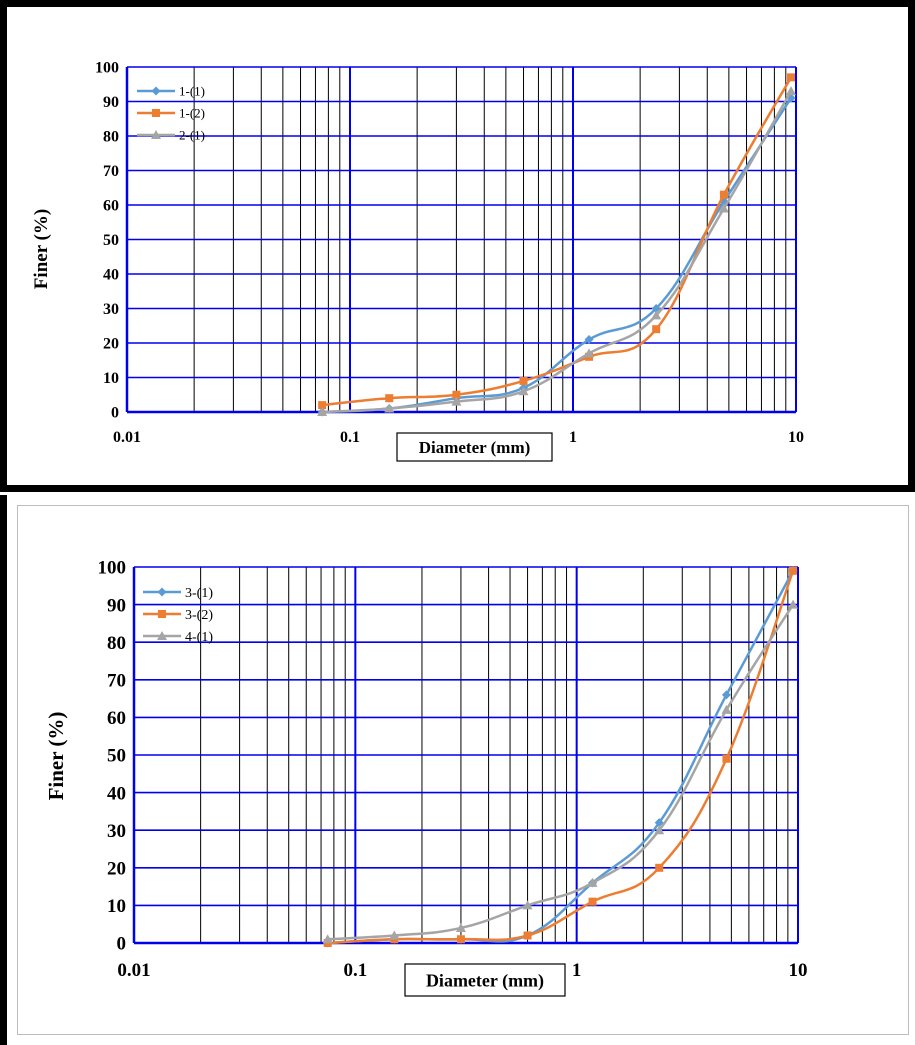  I want to click on legend-label: 1-(2), so click(192, 113).